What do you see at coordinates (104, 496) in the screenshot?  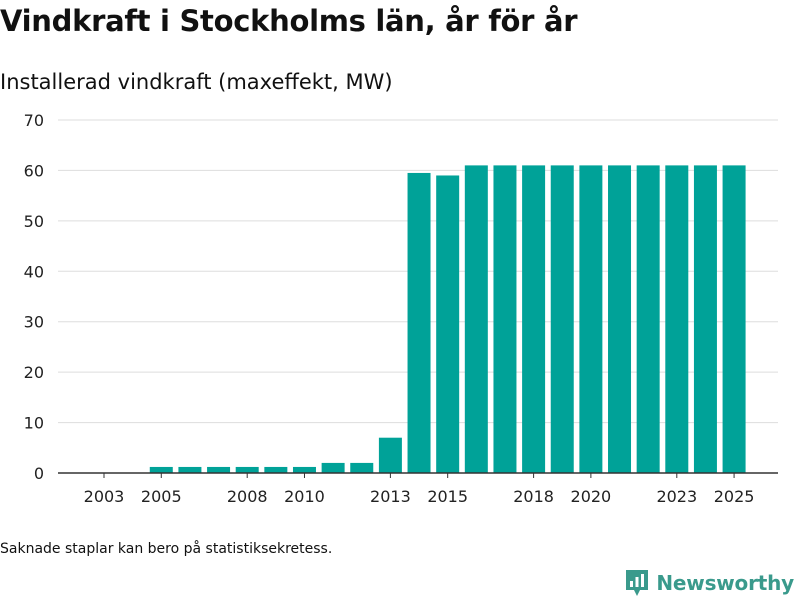 I see `x-tick-label: 2003` at bounding box center [104, 496].